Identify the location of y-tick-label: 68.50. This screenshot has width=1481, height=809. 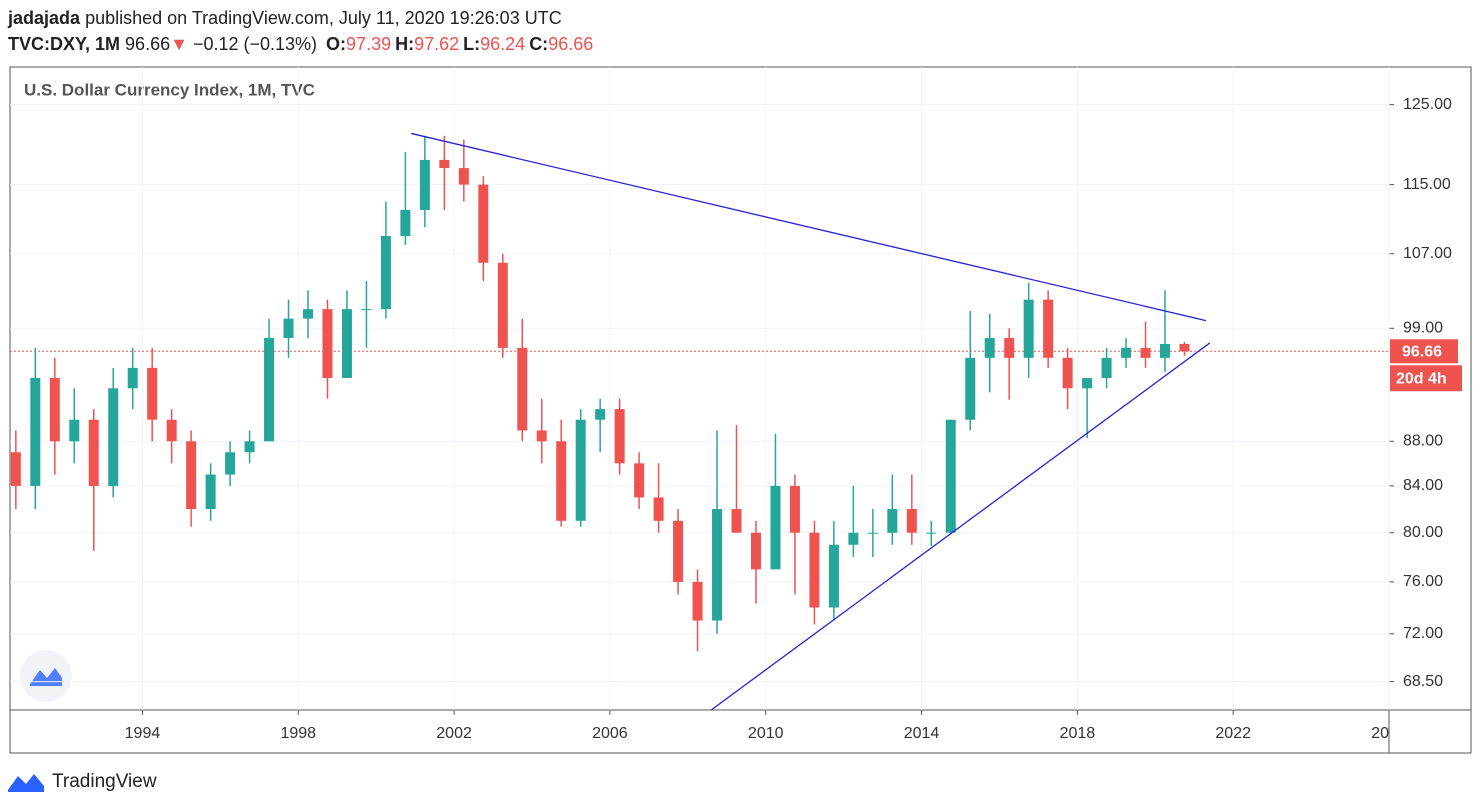
(1423, 681).